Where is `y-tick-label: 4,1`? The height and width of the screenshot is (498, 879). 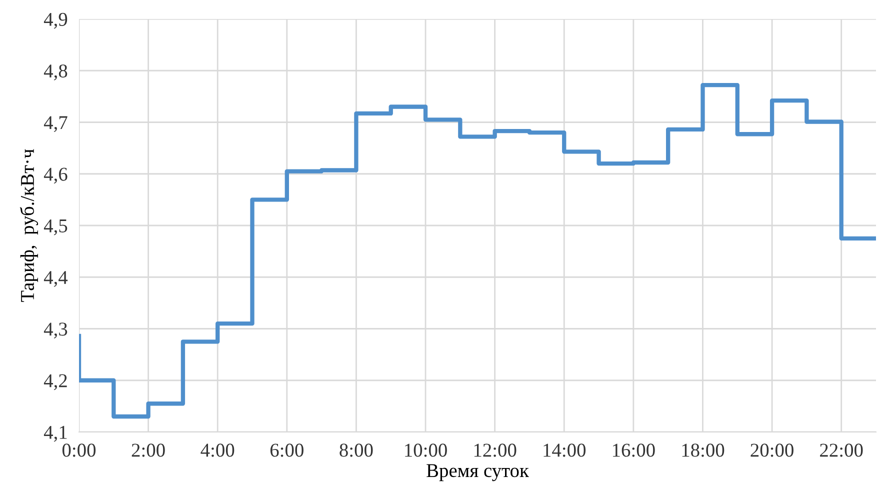 y-tick-label: 4,1 is located at coordinates (55, 434).